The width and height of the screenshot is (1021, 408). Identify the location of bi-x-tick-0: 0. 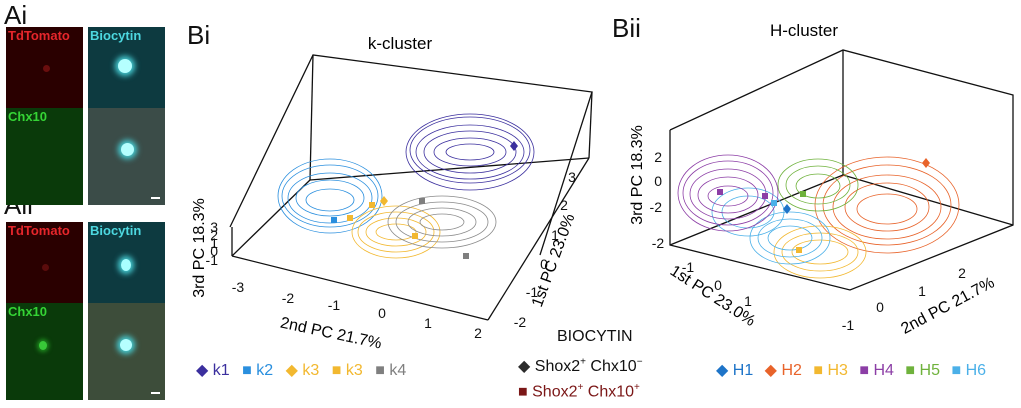
(382, 313).